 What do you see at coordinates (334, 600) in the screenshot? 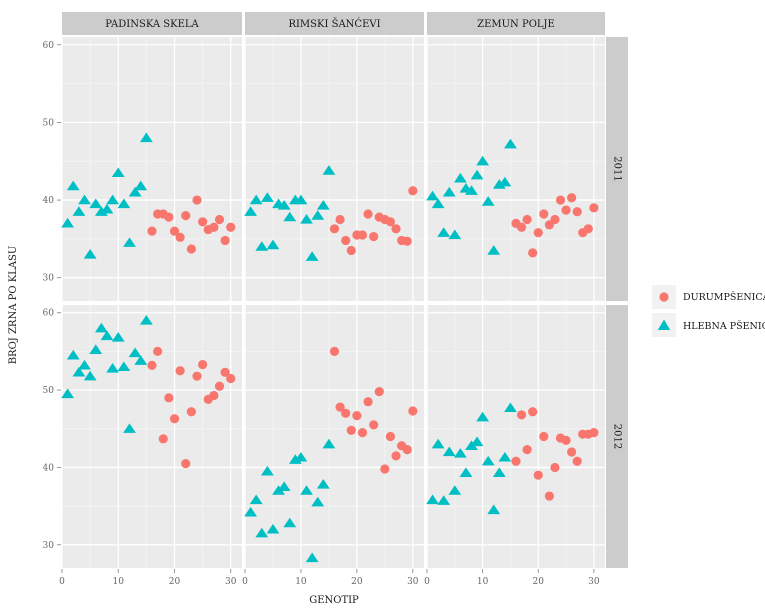
I see `x-axis-title: GENOTIP` at bounding box center [334, 600].